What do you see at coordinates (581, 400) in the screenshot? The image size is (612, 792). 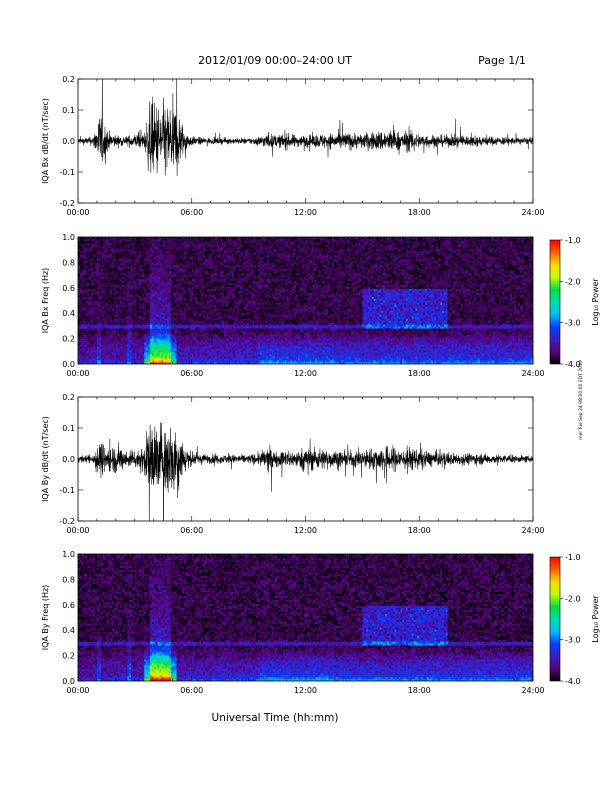 I see `side-stamp: mel Tue Sep 24 08:00:00 EDT 2019` at bounding box center [581, 400].